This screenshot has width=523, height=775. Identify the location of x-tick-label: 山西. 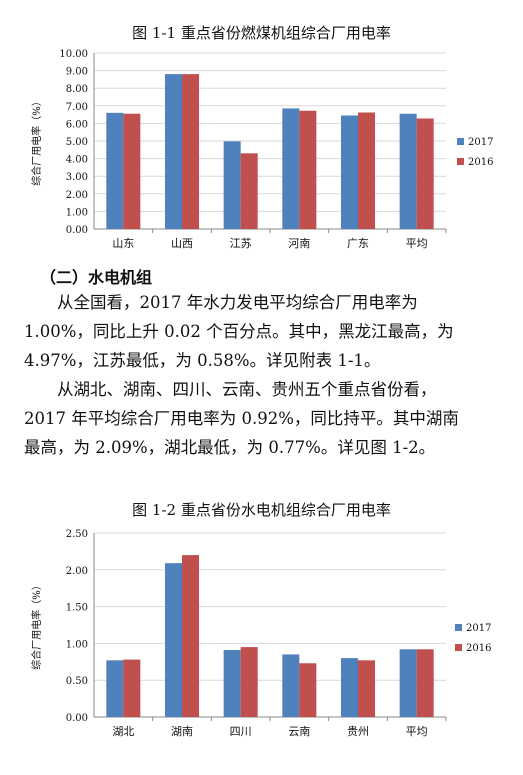
(182, 243).